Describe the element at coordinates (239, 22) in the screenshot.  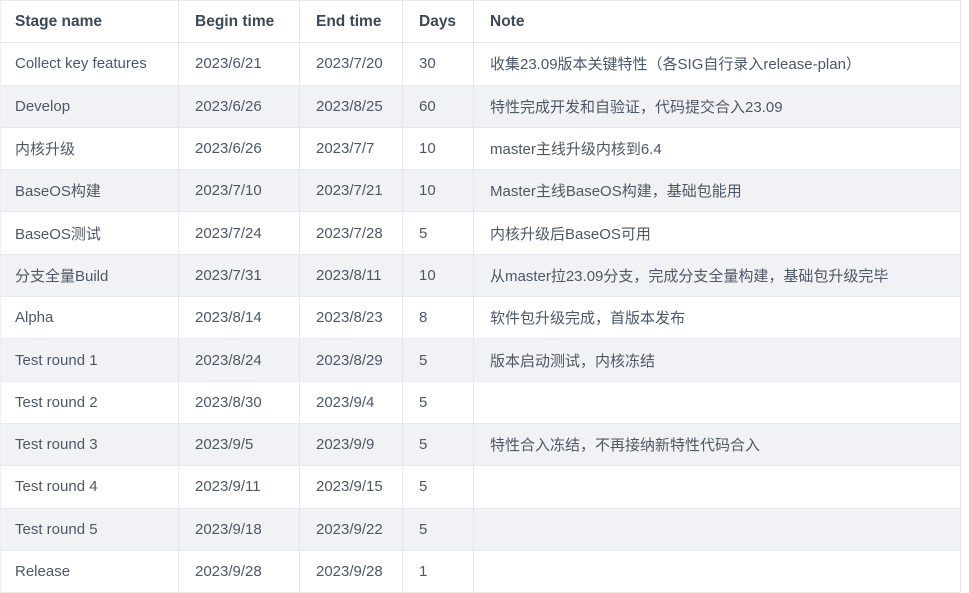
I see `header-cell-begin-time: Begin time` at that location.